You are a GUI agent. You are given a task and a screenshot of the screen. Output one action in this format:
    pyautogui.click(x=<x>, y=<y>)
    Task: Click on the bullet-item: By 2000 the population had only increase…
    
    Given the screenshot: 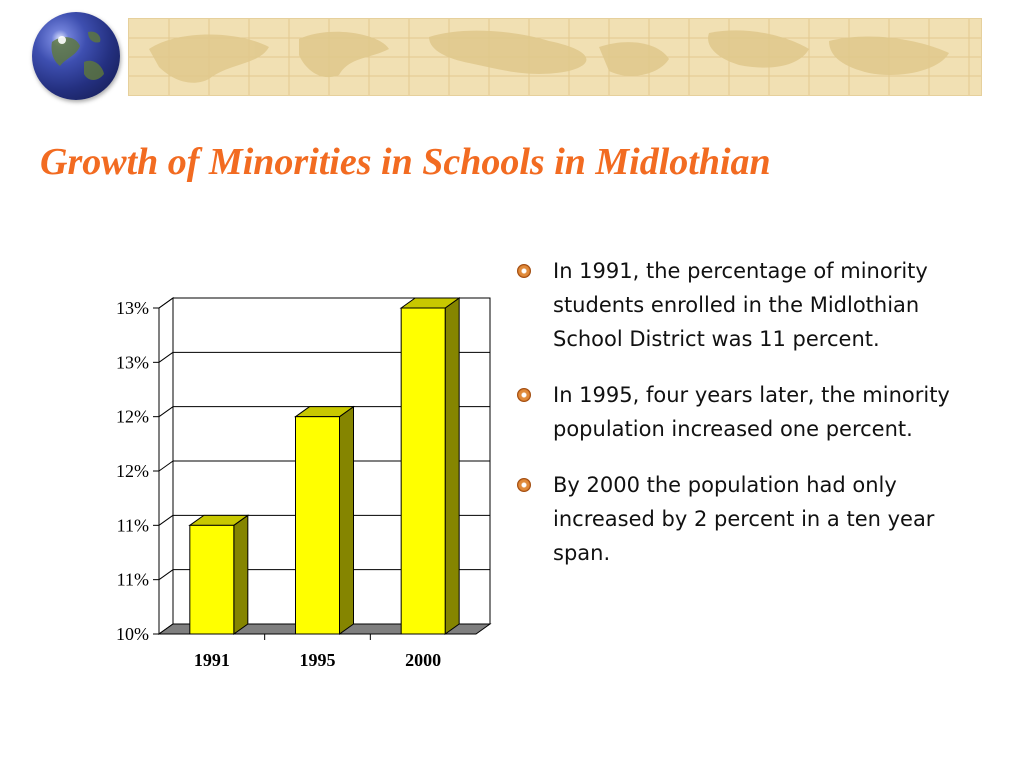 What is the action you would take?
    pyautogui.click(x=749, y=519)
    